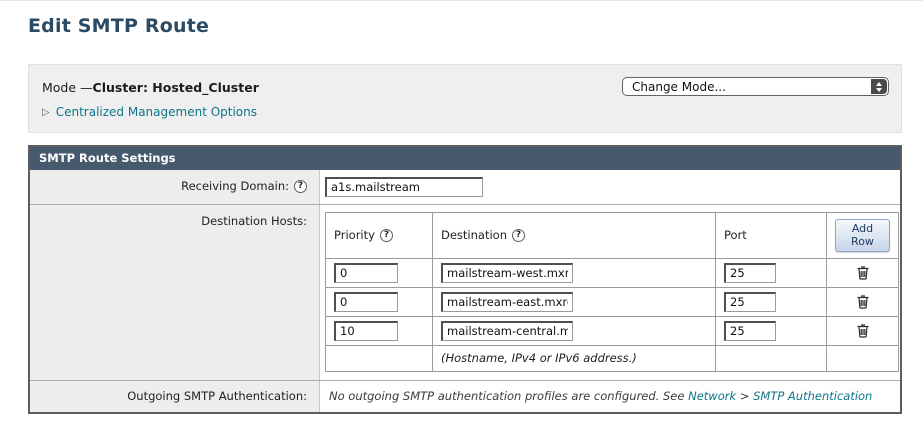 The width and height of the screenshot is (923, 421). I want to click on mode-label: Mode —Cluster: Hosted_Cluster, so click(150, 86).